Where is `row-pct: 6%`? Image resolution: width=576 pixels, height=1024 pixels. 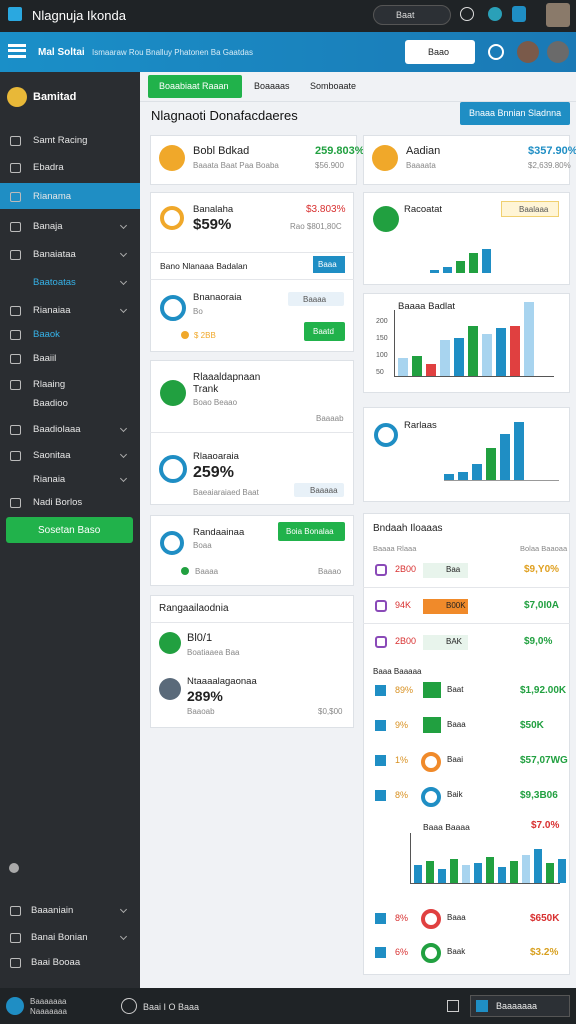
row-pct: 6% is located at coordinates (402, 952).